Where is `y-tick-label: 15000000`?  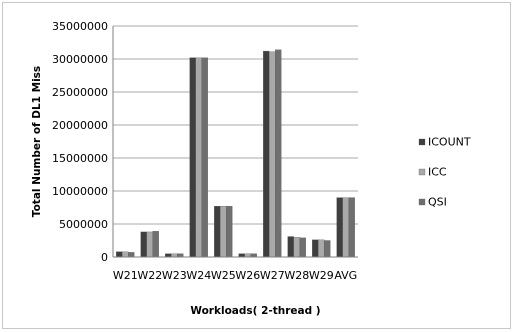 y-tick-label: 15000000 is located at coordinates (80, 158).